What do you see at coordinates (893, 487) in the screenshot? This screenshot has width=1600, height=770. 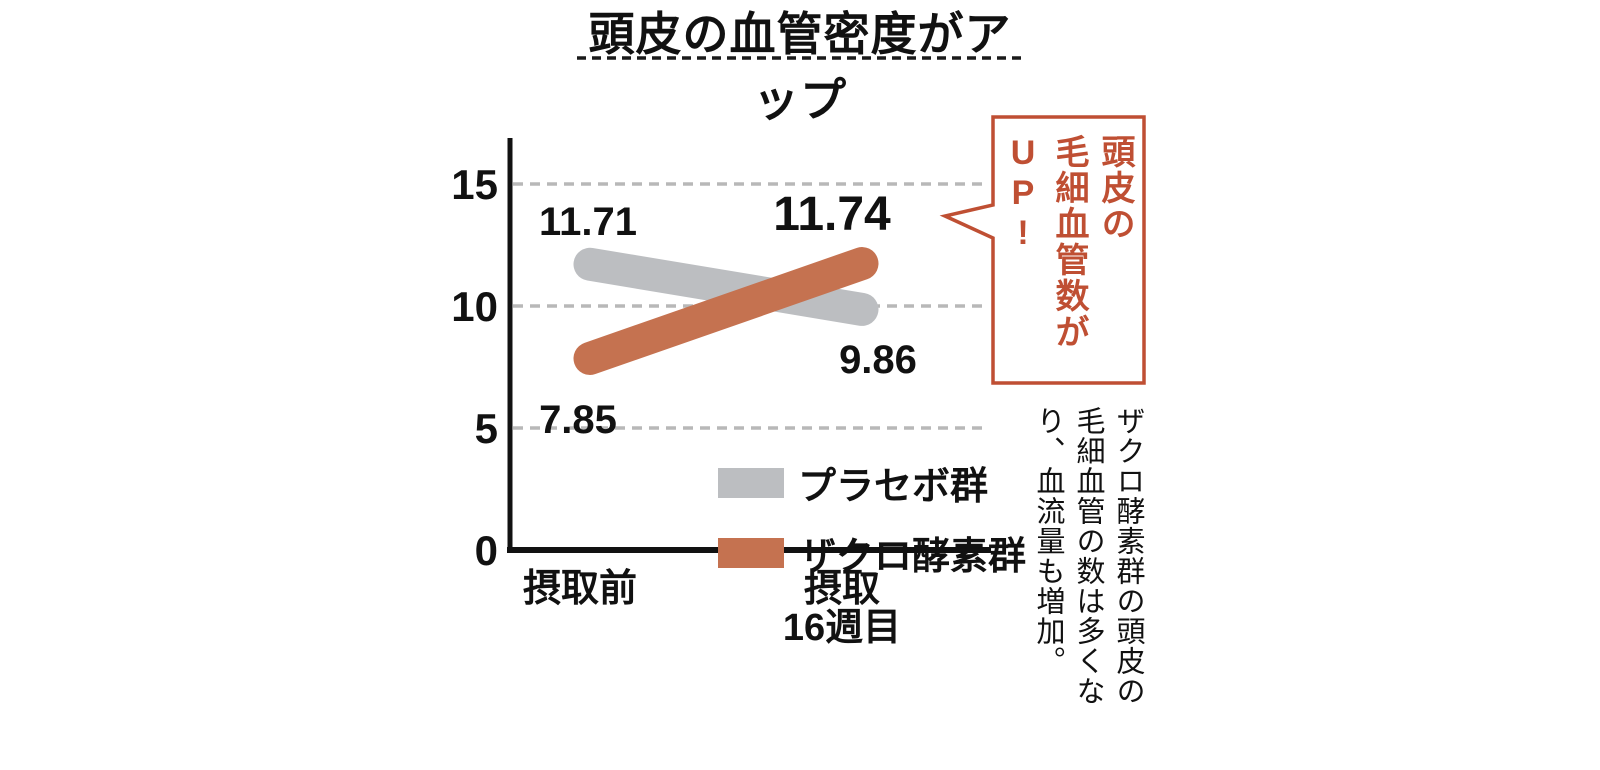 I see `legend-label-placebo: プラセボ群` at bounding box center [893, 487].